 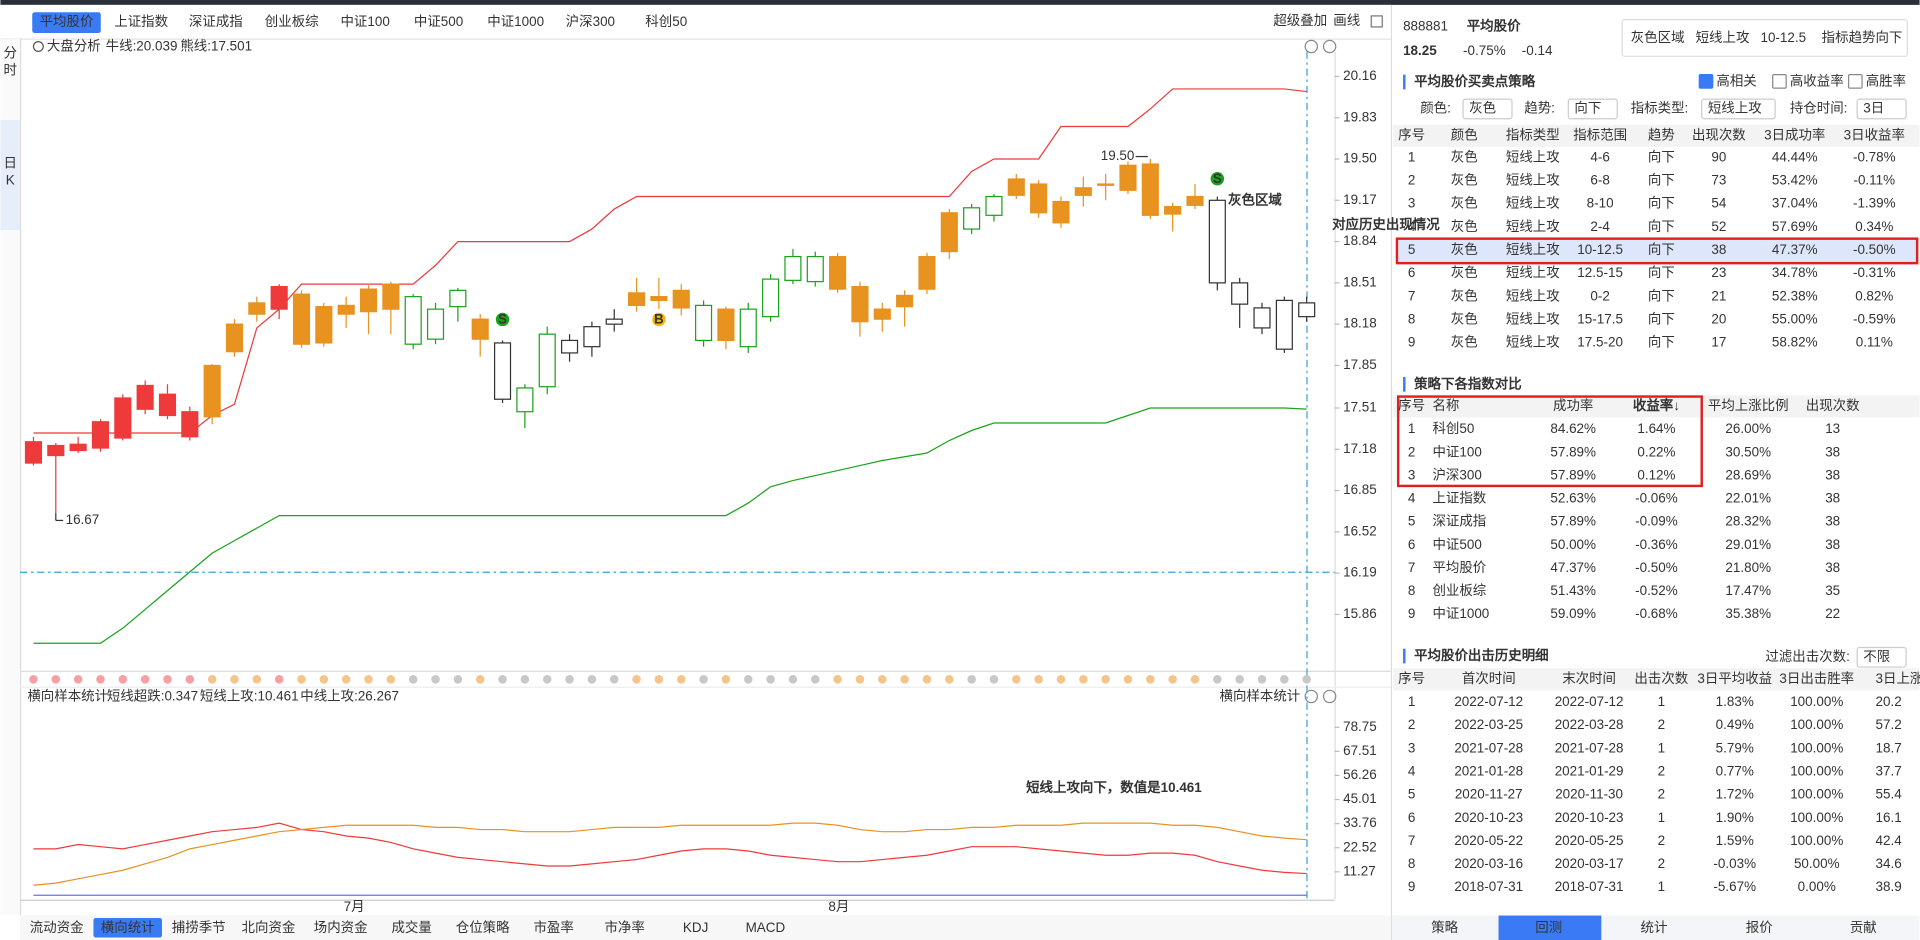 I want to click on table-cell: 2, so click(x=1411, y=451).